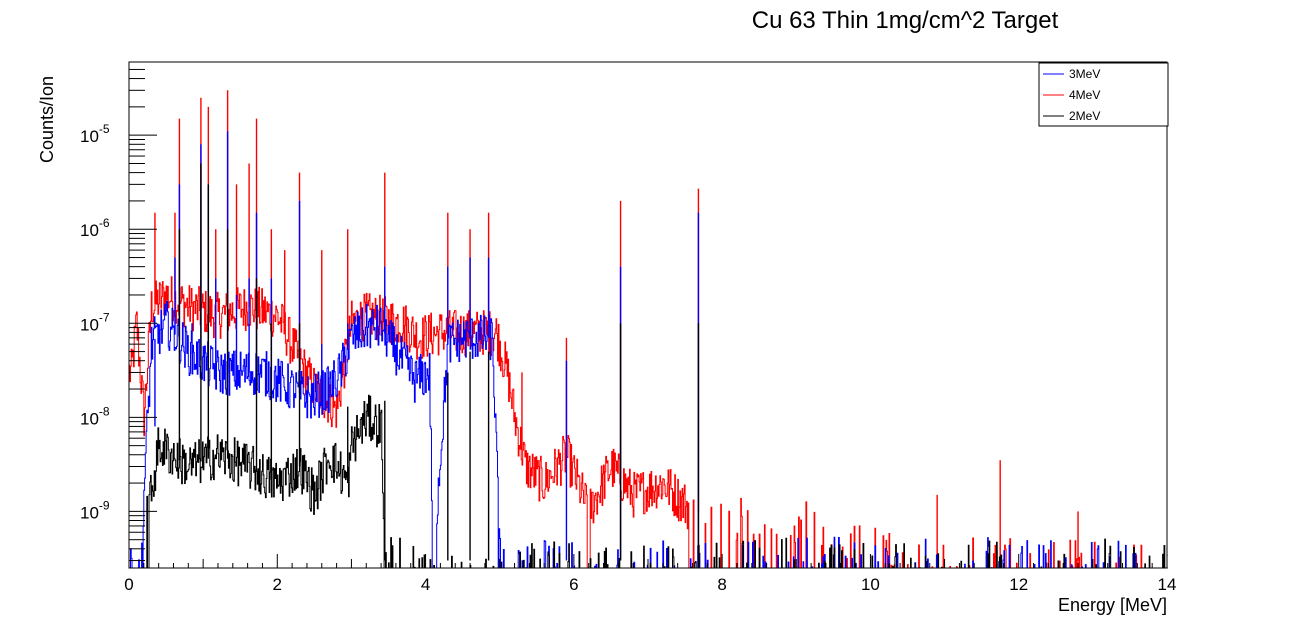 This screenshot has width=1297, height=633. I want to click on x-axis-label: Energy [MeV], so click(1112, 605).